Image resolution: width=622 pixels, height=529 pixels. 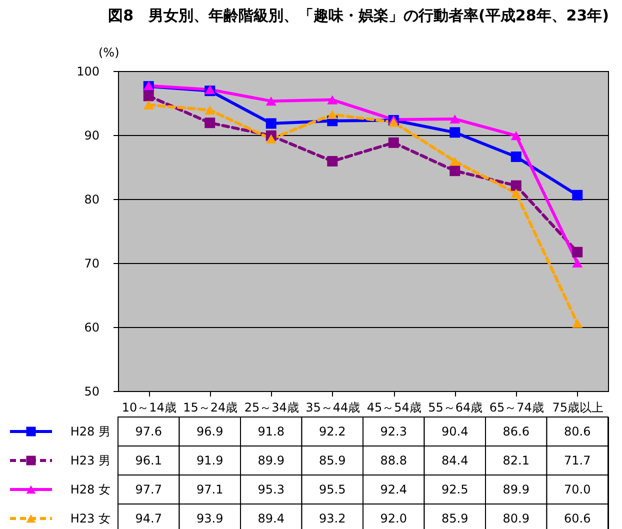 What do you see at coordinates (394, 407) in the screenshot?
I see `x-tick-label: 45～54歳` at bounding box center [394, 407].